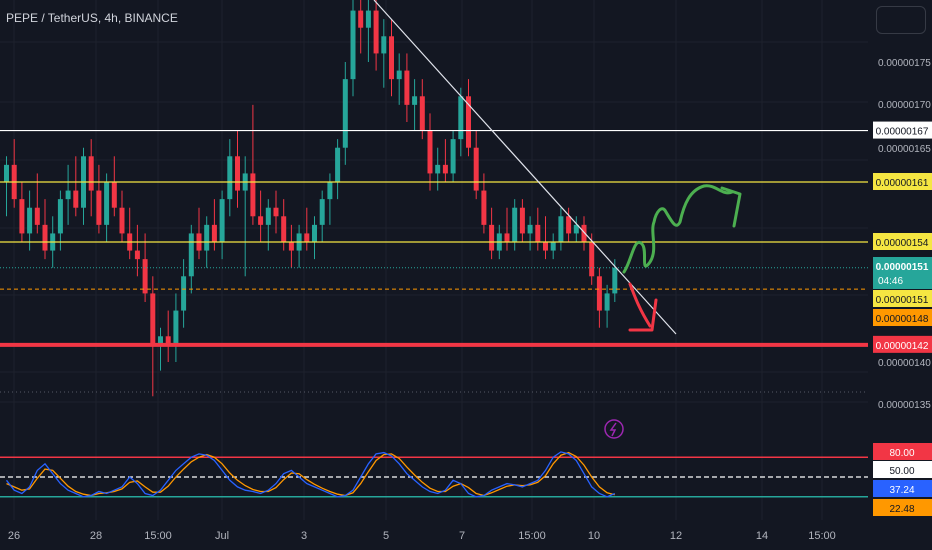  I want to click on lightning-icon, so click(613, 429).